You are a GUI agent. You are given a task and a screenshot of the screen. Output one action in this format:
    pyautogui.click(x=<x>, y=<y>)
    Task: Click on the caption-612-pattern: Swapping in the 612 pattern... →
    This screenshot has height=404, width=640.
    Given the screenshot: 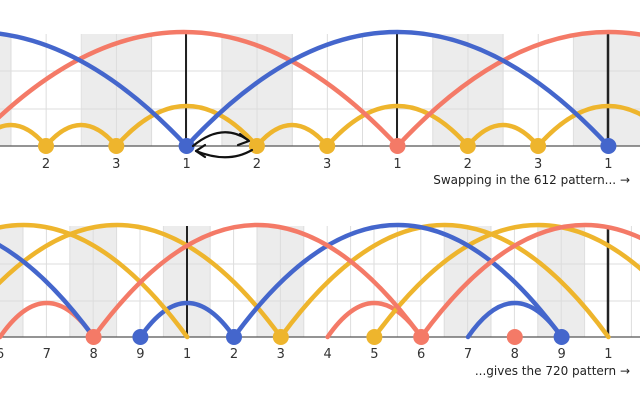 What is the action you would take?
    pyautogui.click(x=531, y=180)
    